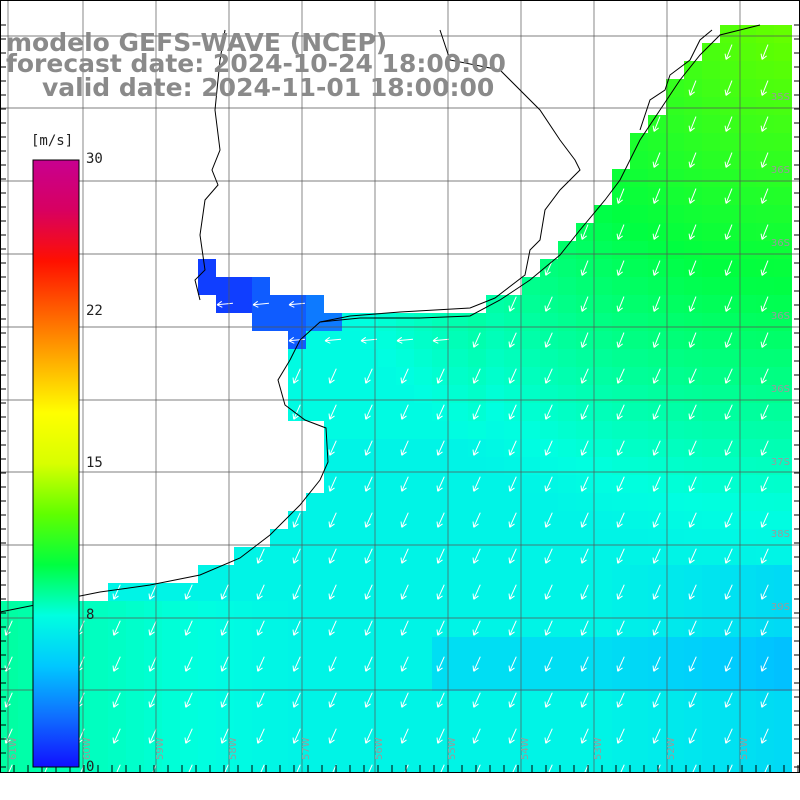  I want to click on colorbar, so click(56, 463).